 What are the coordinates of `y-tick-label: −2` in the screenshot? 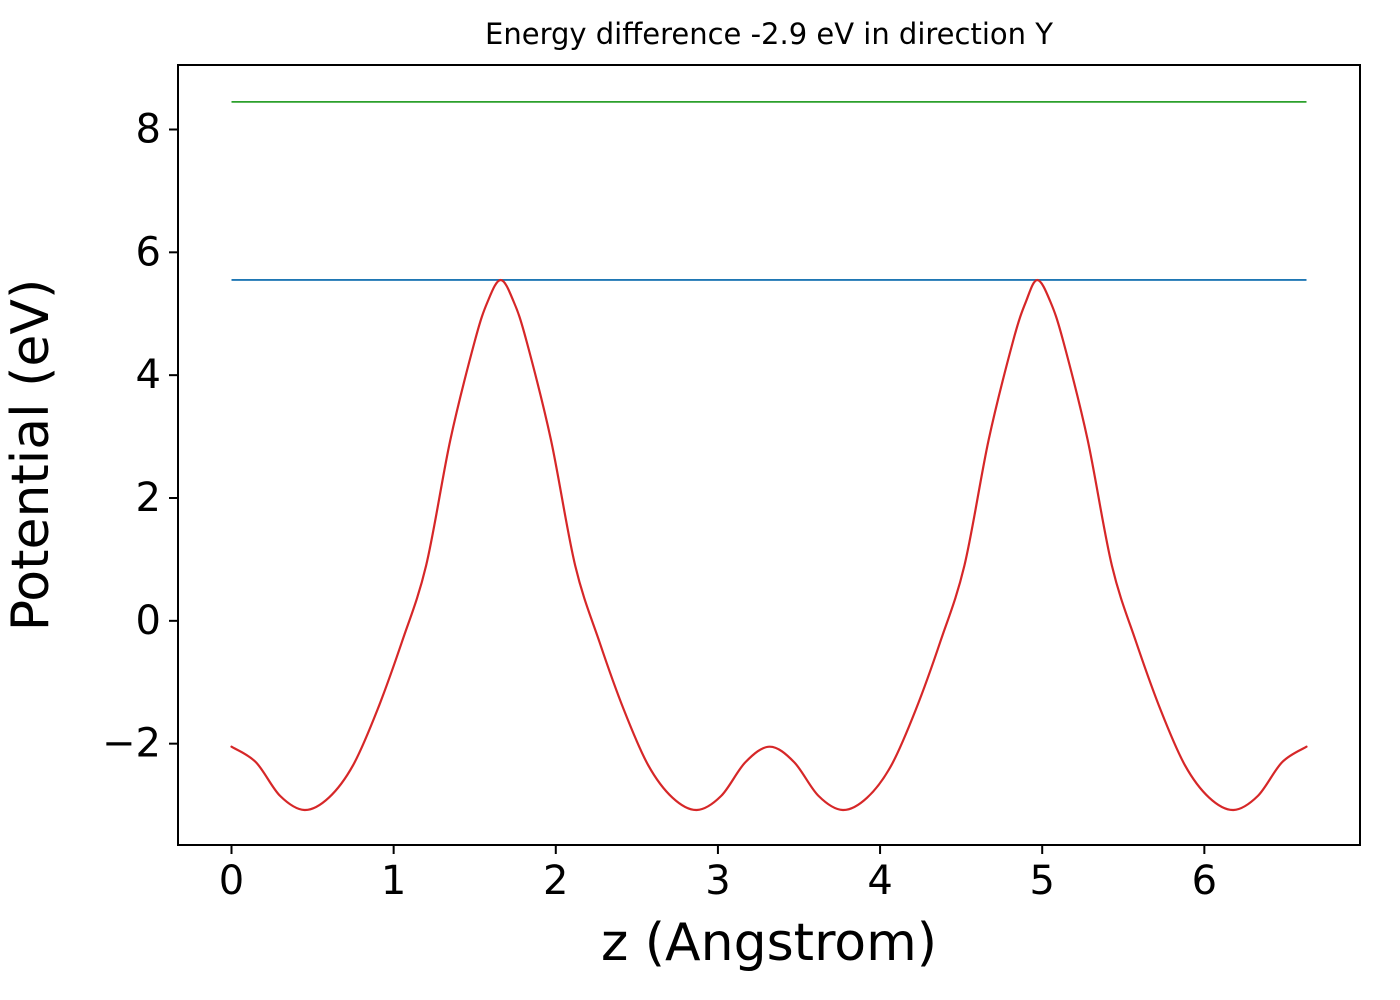 It's located at (131, 744).